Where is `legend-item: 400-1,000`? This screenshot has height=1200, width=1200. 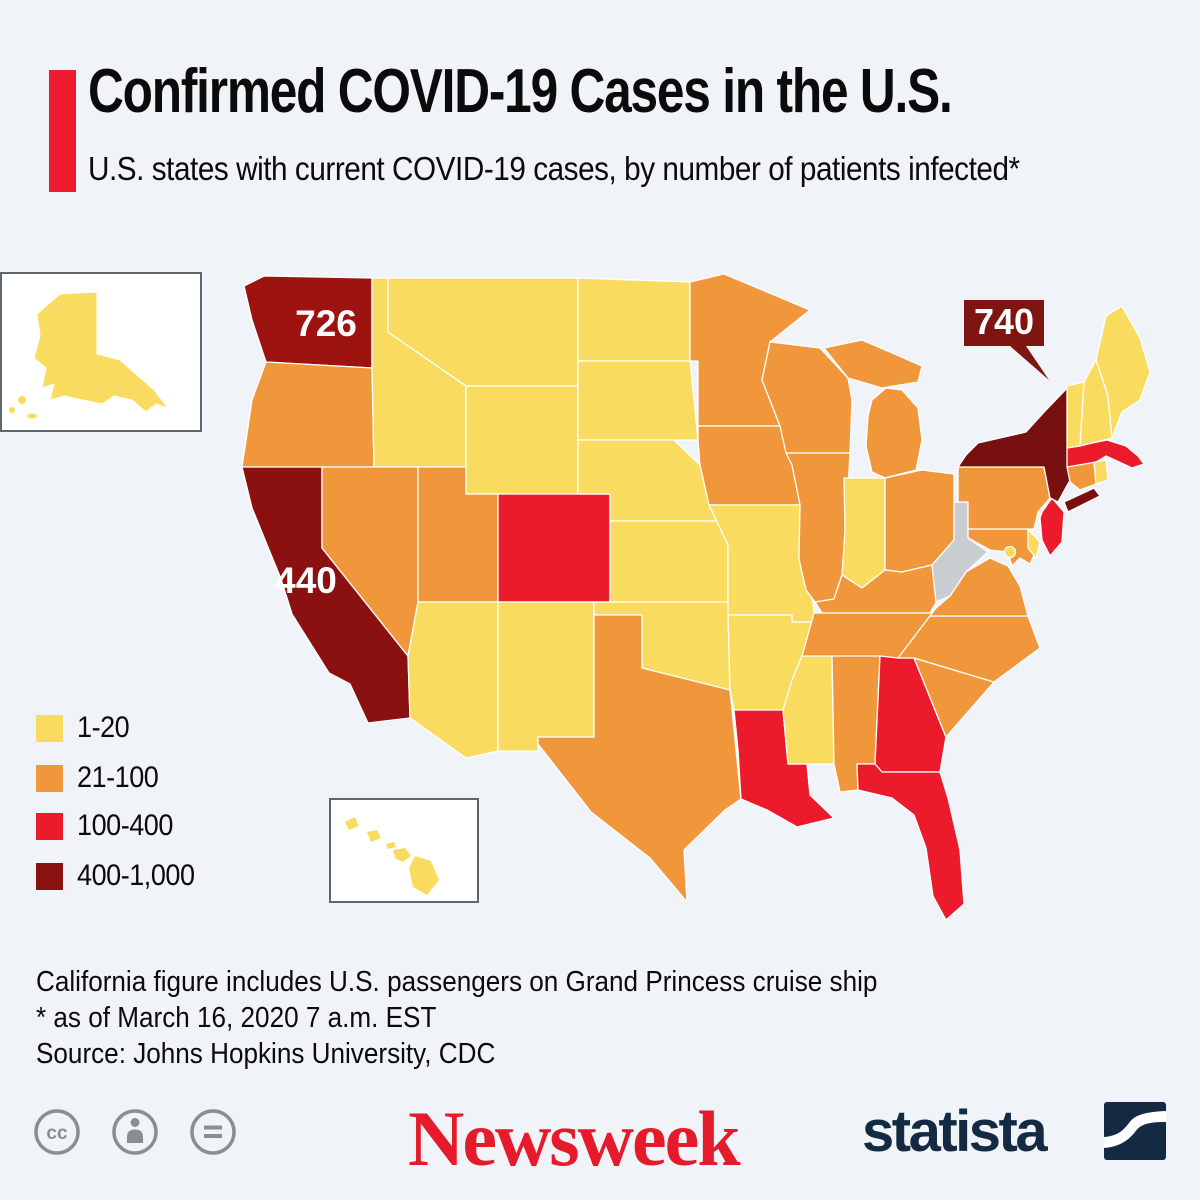 legend-item: 400-1,000 is located at coordinates (122, 875).